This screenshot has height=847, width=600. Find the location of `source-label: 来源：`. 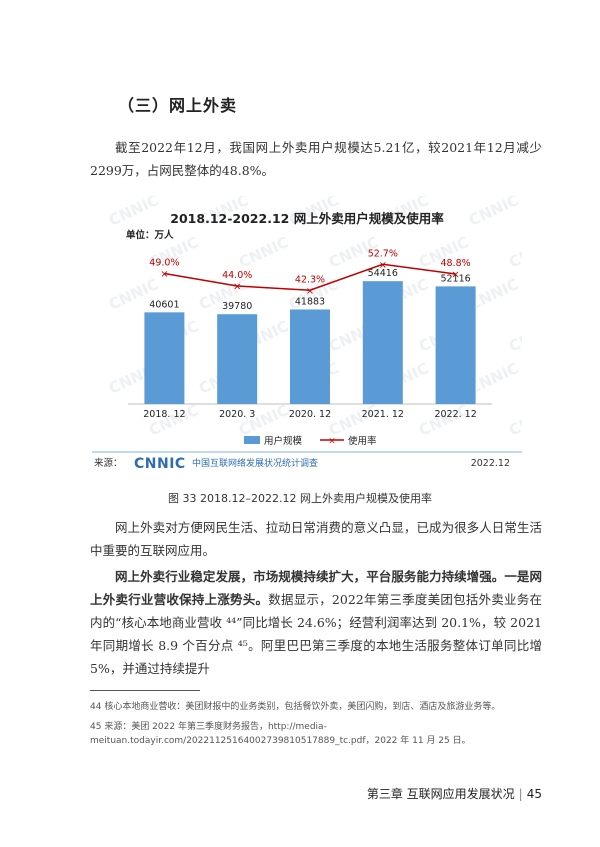

source-label: 来源： is located at coordinates (108, 463).